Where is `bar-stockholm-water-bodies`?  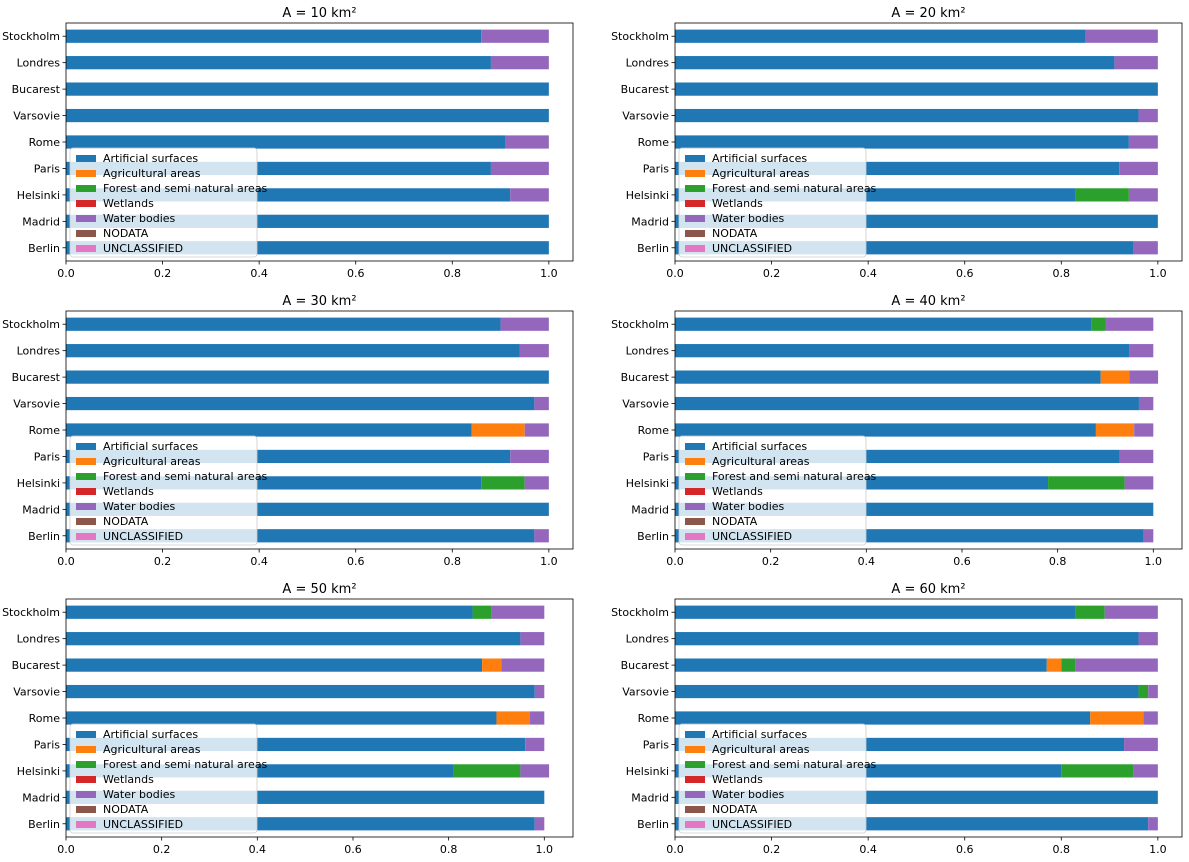
bar-stockholm-water-bodies is located at coordinates (518, 612).